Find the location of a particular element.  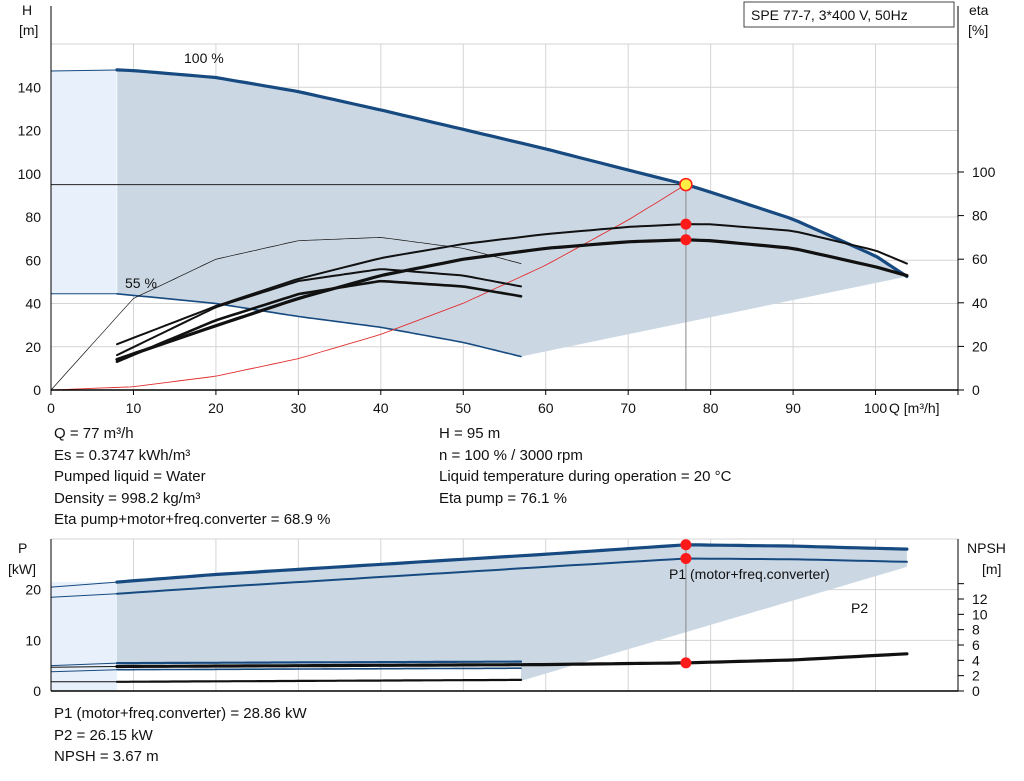

info-npsh: NPSH = 3.67 m is located at coordinates (106, 756).